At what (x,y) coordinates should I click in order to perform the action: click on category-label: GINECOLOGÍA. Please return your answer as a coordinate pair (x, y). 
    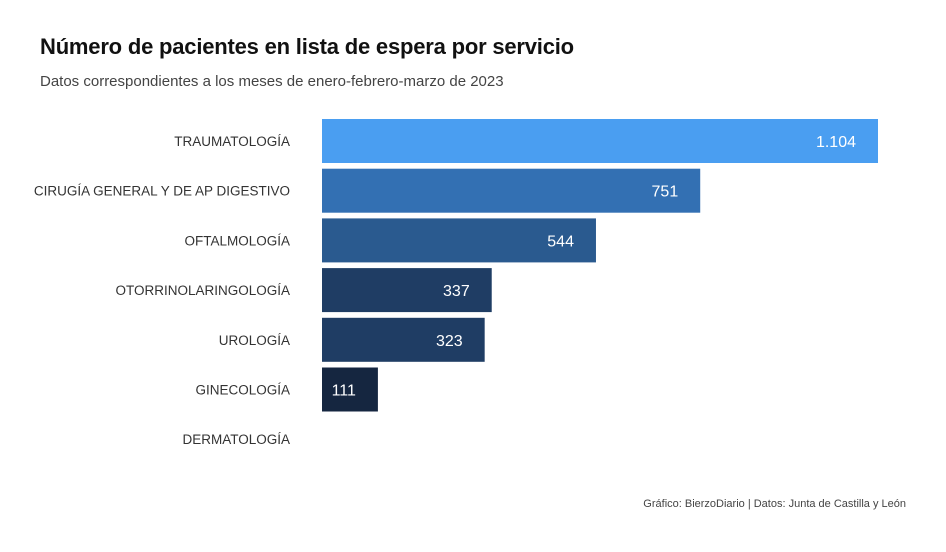
    Looking at the image, I should click on (242, 390).